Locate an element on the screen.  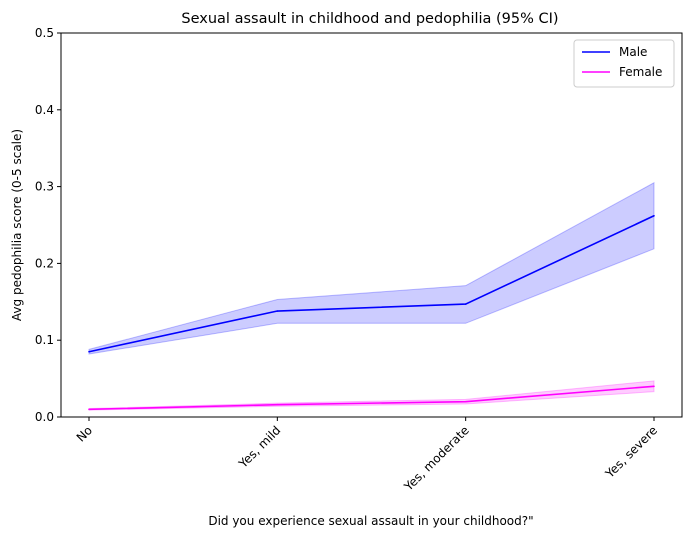
legend: Male Female is located at coordinates (624, 63).